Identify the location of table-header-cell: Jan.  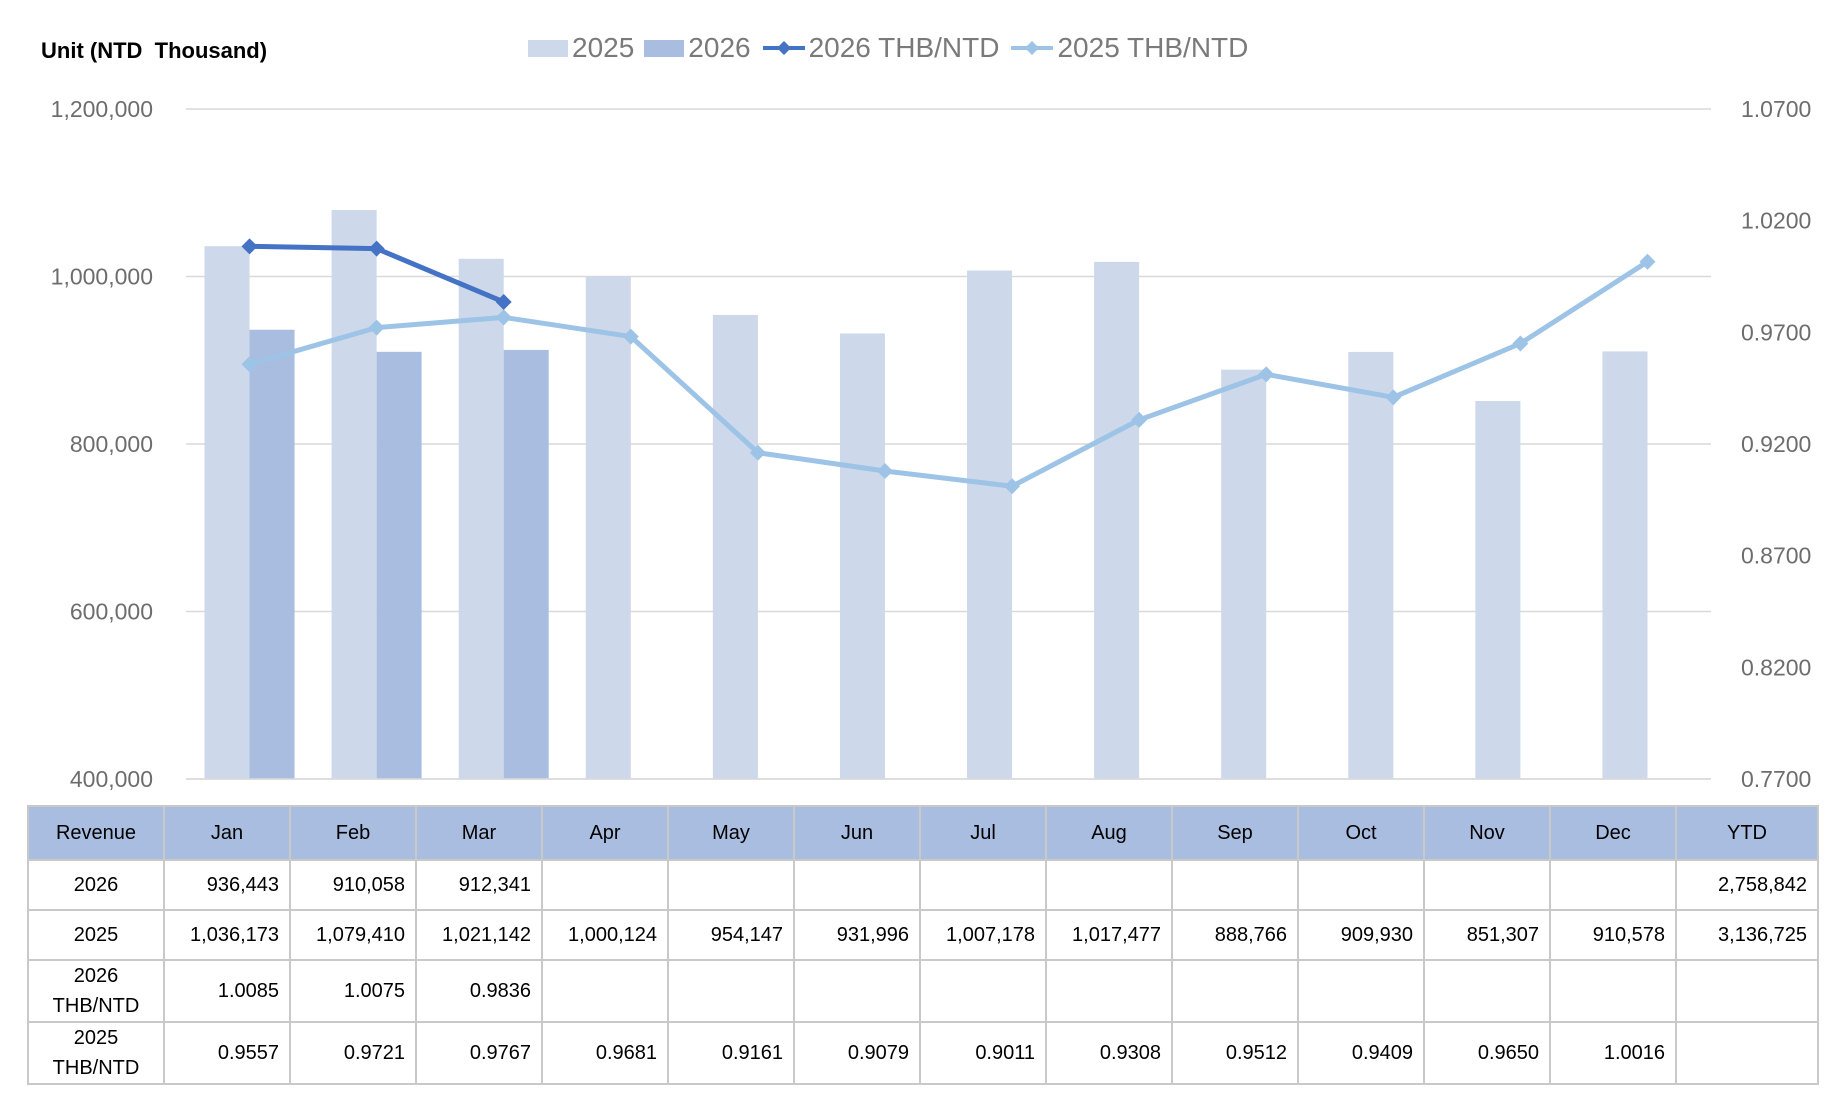
(227, 833).